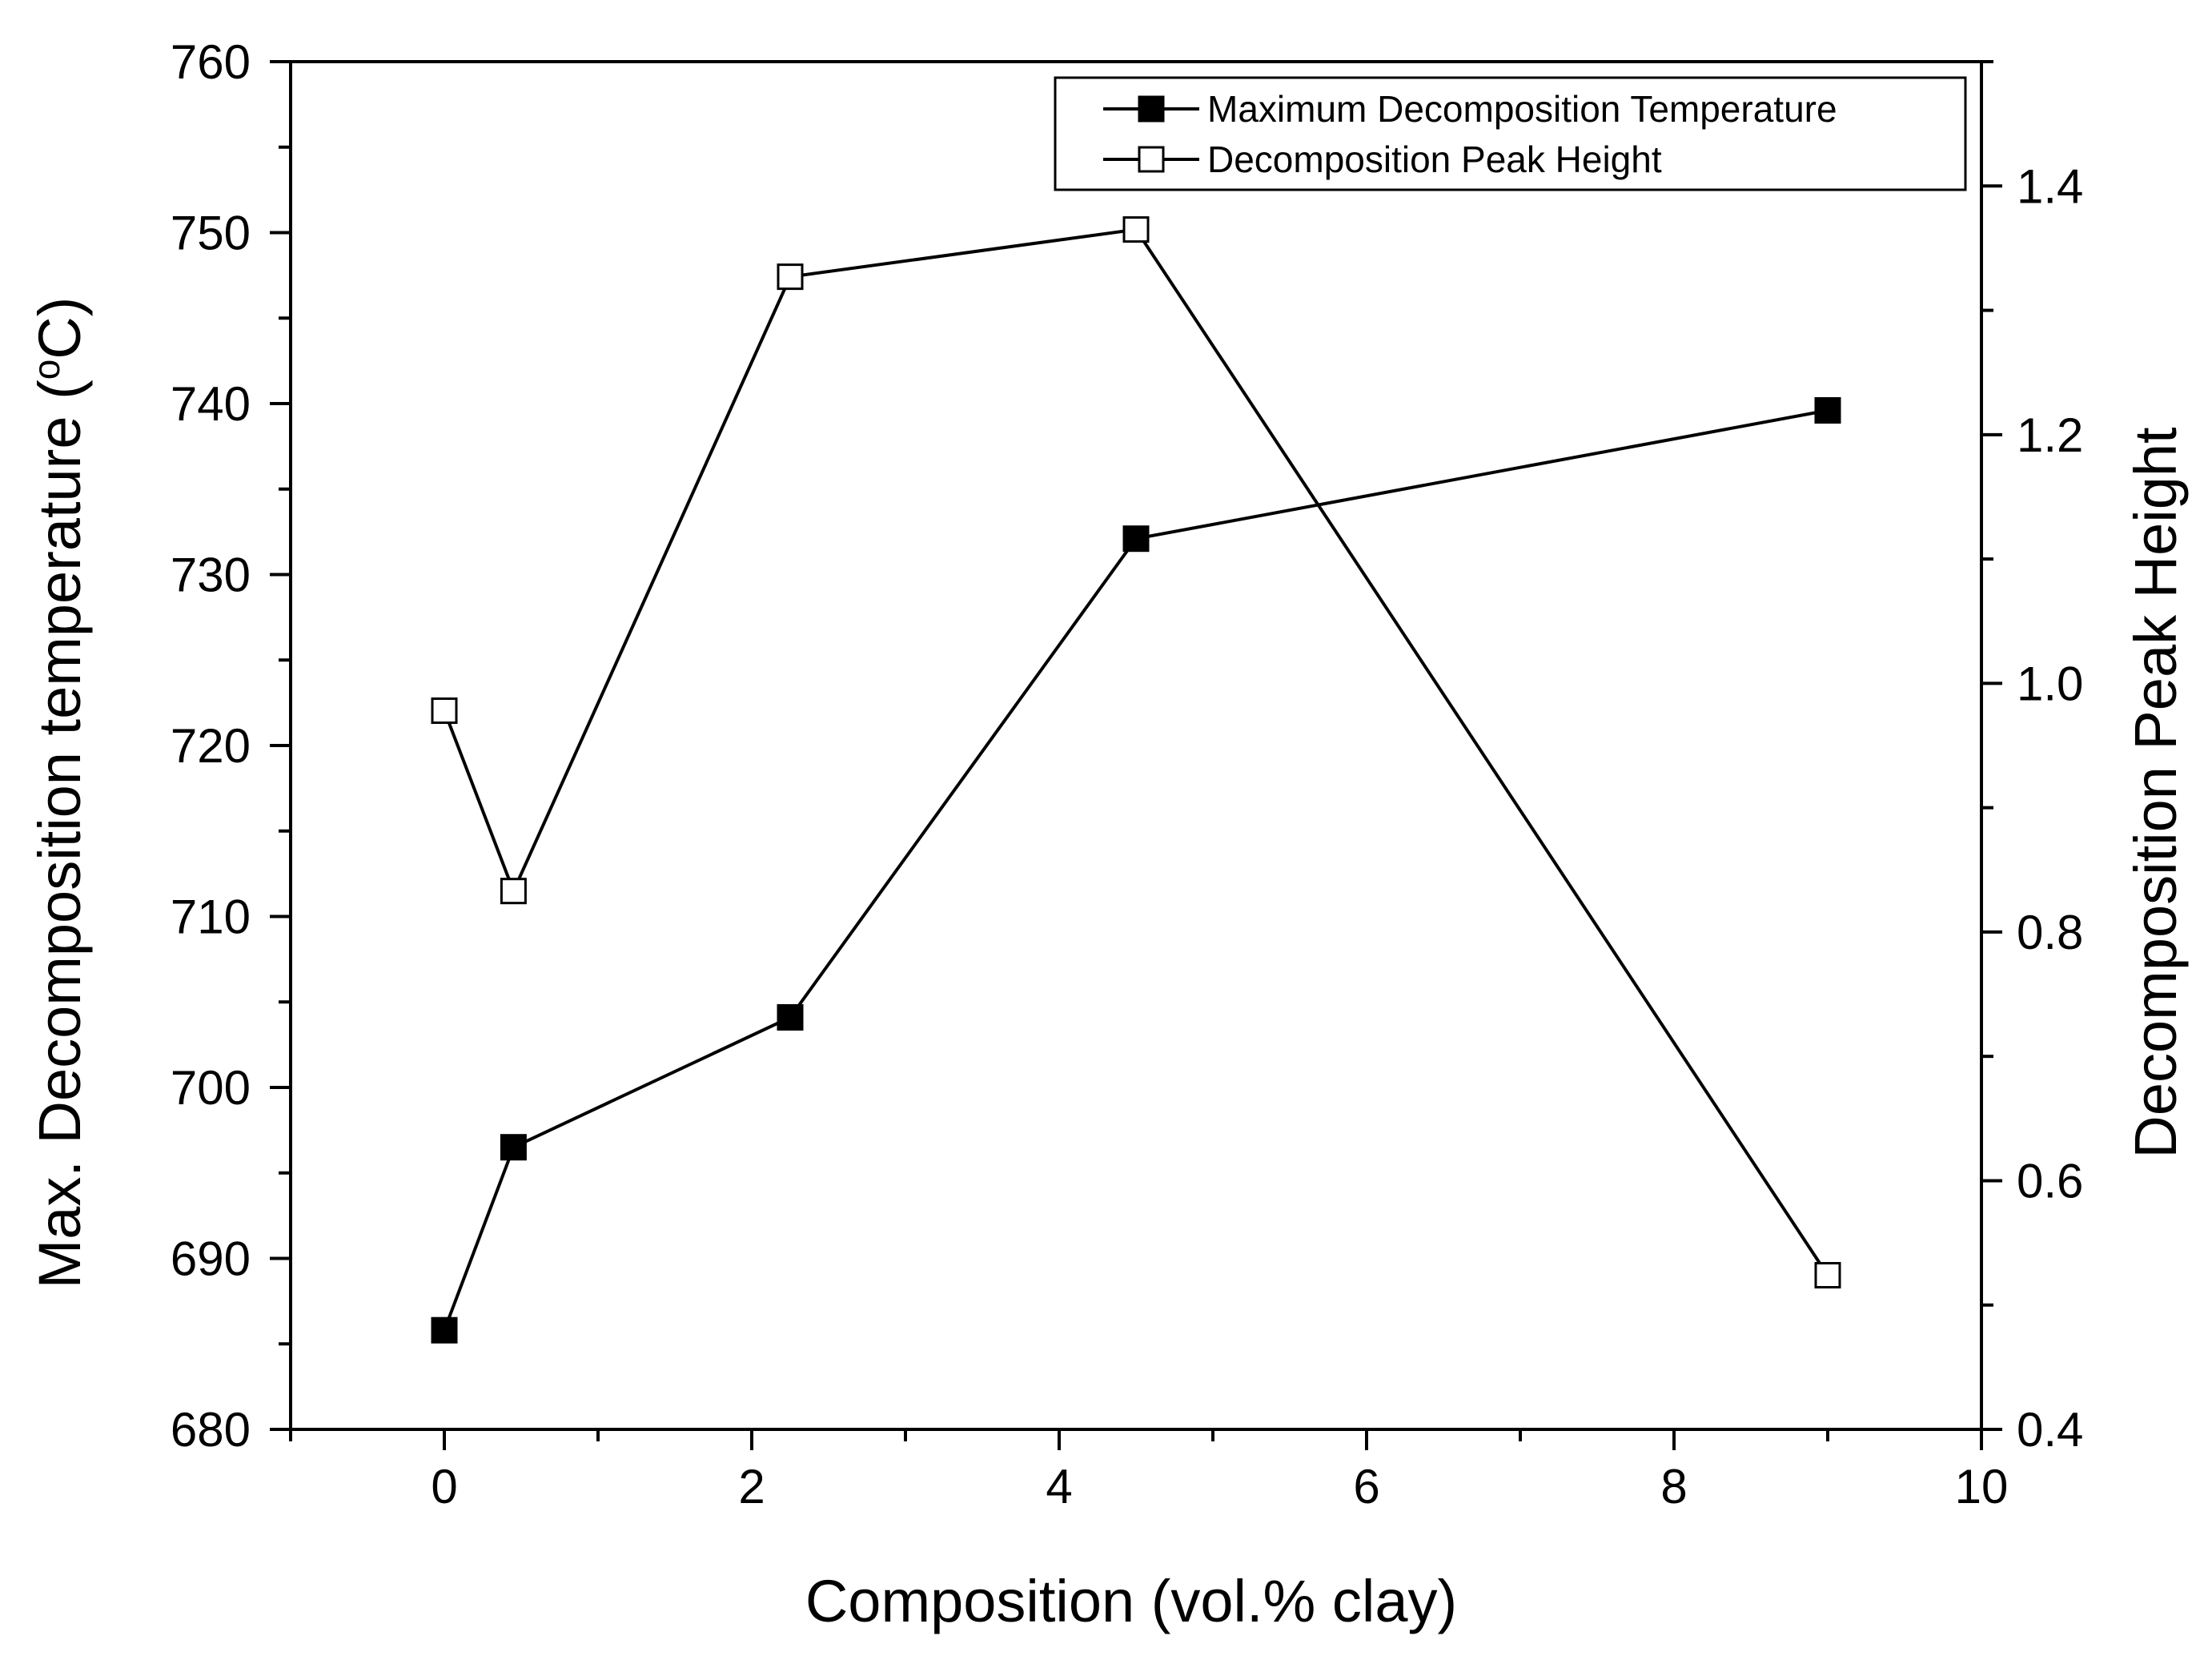 This screenshot has height=1664, width=2212. I want to click on y-right-tick-label: 0.4, so click(2050, 1430).